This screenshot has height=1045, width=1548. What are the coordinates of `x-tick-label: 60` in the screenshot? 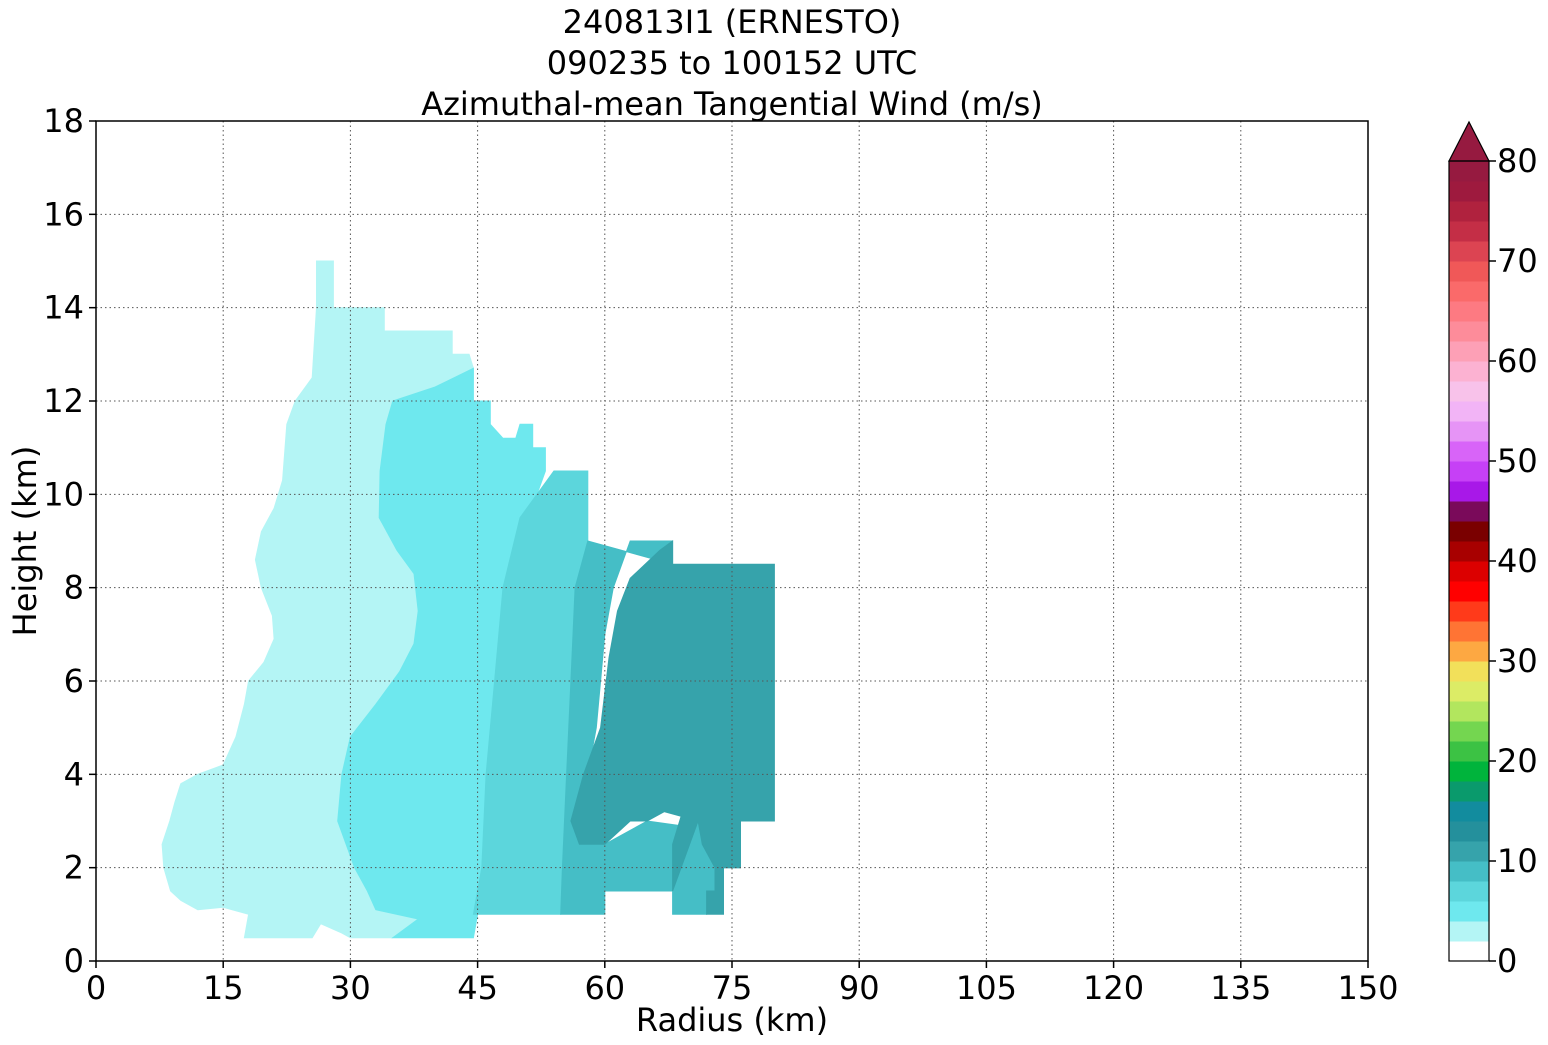 It's located at (604, 988).